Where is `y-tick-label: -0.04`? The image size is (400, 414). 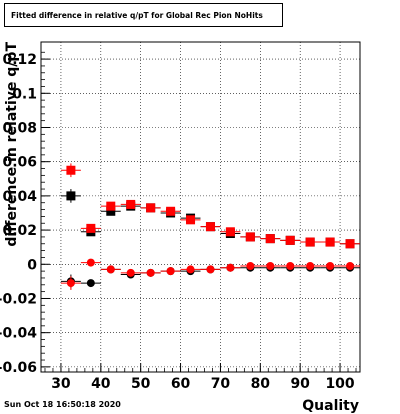 y-tick-label: -0.04 is located at coordinates (18, 334).